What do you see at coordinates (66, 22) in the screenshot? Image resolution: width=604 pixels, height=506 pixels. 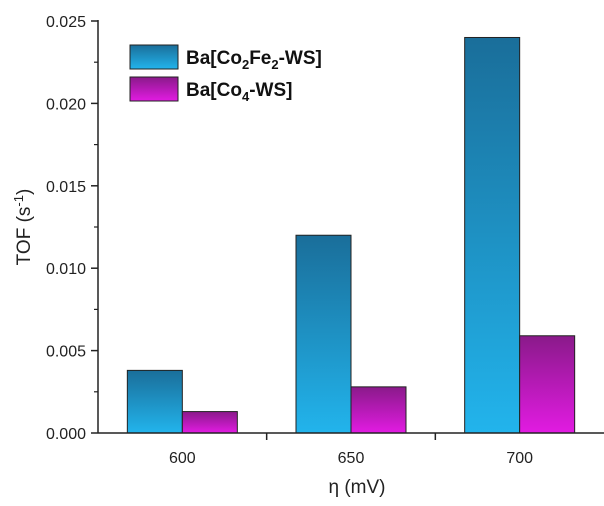 I see `y-tick-label: 0.025` at bounding box center [66, 22].